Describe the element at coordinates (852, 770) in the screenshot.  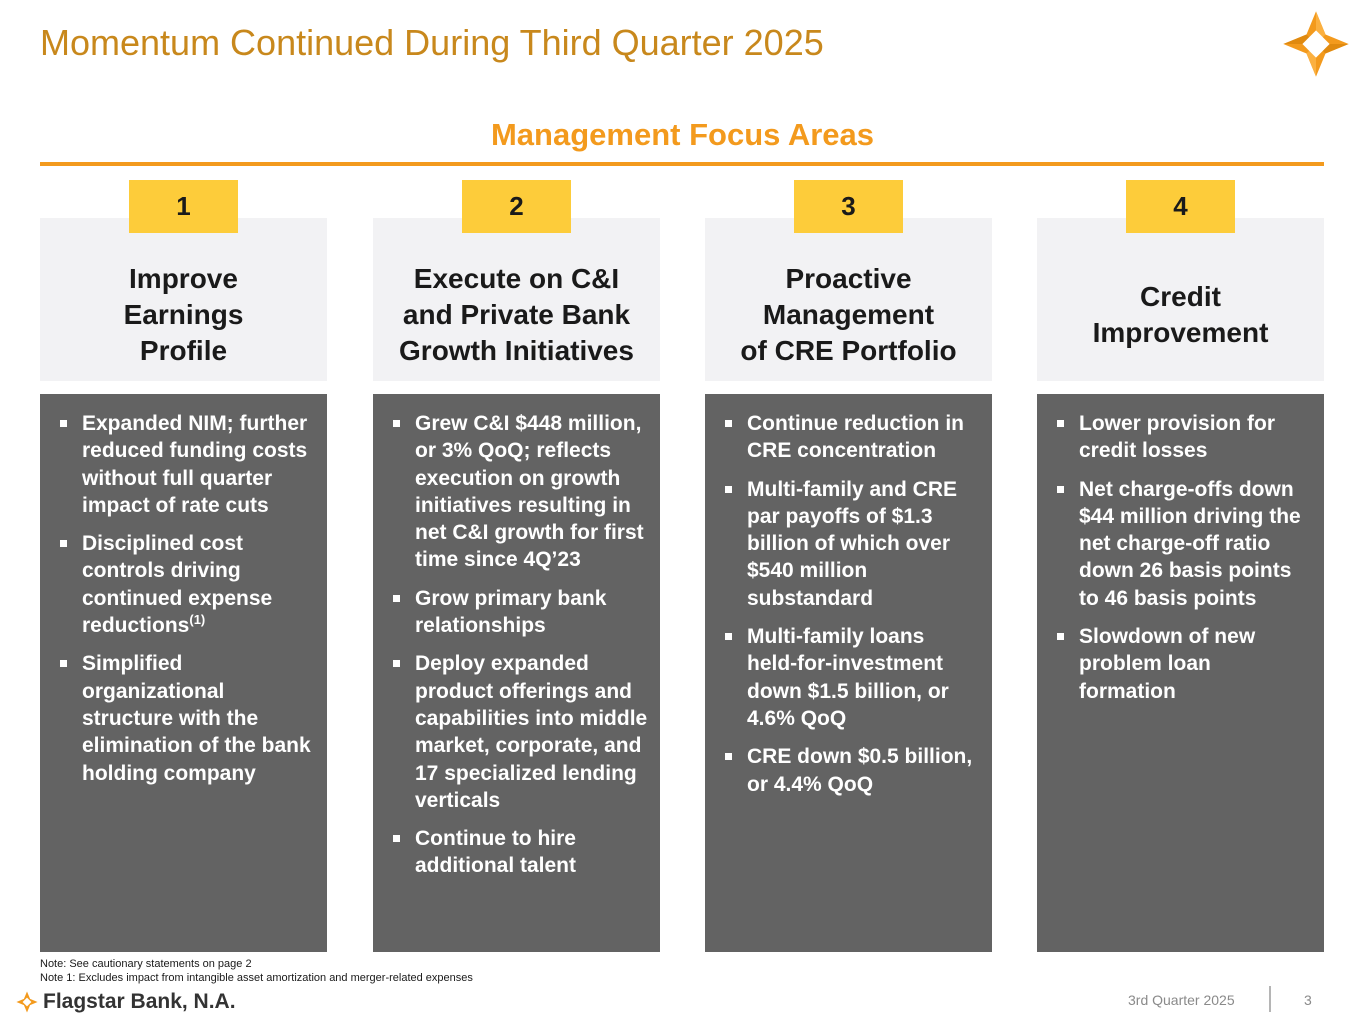
I see `list-item: CRE down $0.5 billion, or 4.4% QoQ` at that location.